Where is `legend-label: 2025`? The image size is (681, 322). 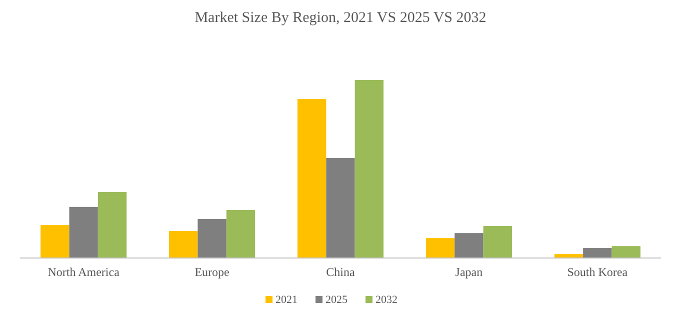 legend-label: 2025 is located at coordinates (337, 300).